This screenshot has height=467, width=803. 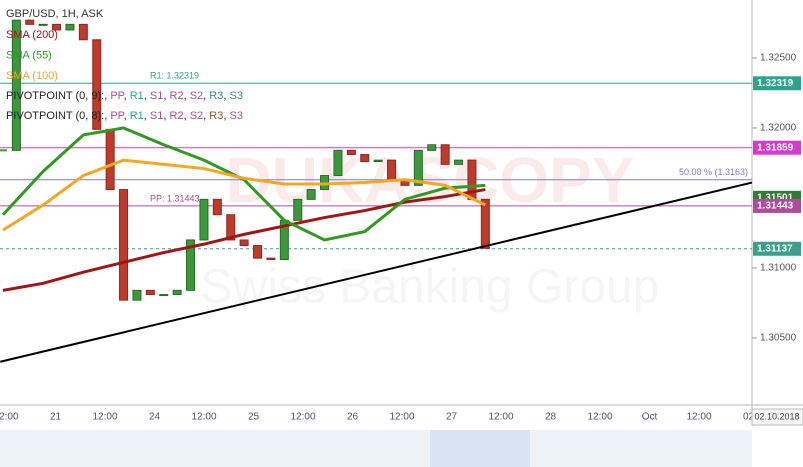 I want to click on y-tick-label: 1.32000, so click(x=778, y=128).